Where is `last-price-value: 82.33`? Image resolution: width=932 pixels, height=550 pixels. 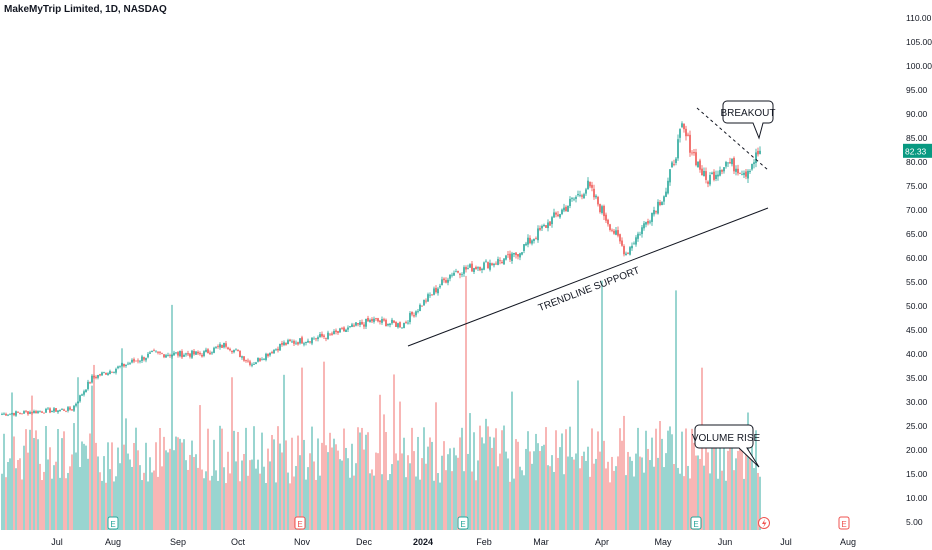 last-price-value: 82.33 is located at coordinates (916, 151).